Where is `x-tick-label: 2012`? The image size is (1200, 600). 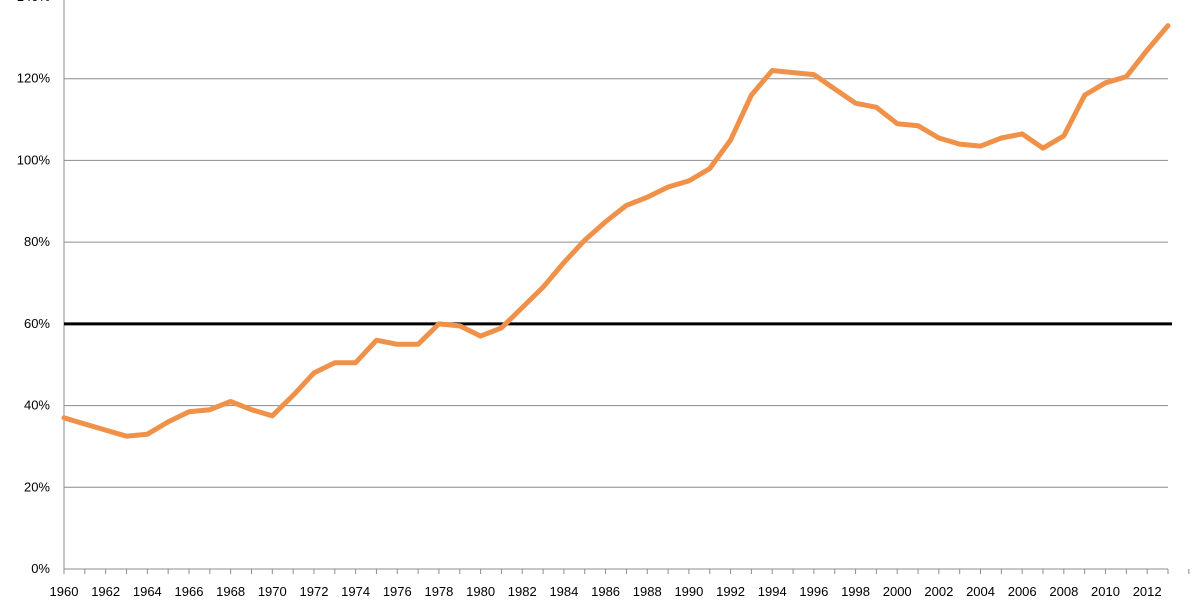
x-tick-label: 2012 is located at coordinates (1147, 591).